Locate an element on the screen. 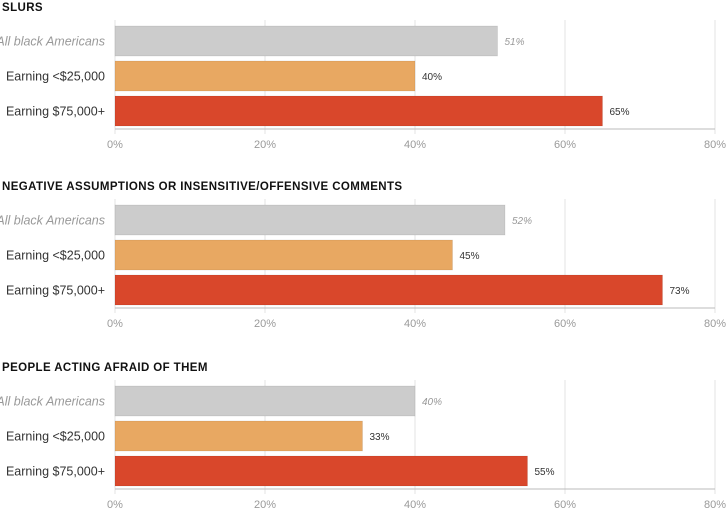 The image size is (726, 516). data-label: 52% is located at coordinates (522, 221).